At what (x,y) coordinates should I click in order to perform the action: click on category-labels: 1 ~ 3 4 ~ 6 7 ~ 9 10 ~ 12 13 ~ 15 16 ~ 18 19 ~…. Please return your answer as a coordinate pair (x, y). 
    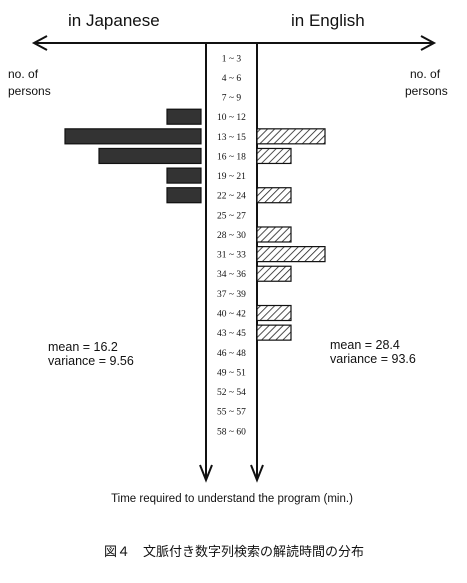
    Looking at the image, I should click on (231, 245).